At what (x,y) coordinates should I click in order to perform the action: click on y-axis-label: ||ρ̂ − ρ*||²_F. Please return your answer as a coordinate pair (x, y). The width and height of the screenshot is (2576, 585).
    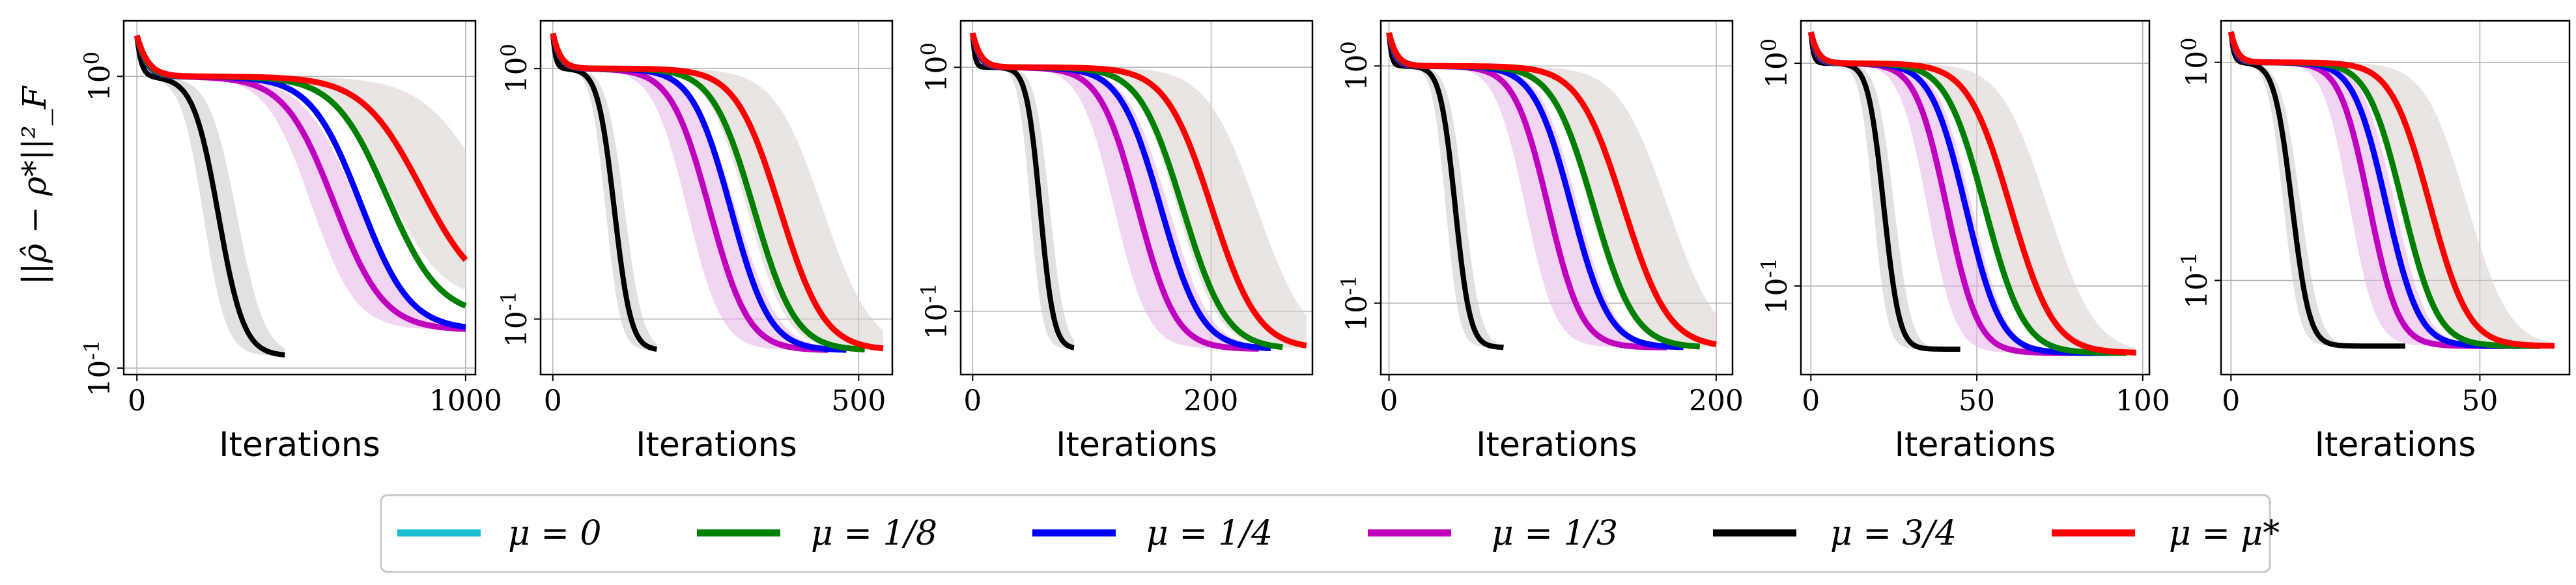
    Looking at the image, I should click on (34, 185).